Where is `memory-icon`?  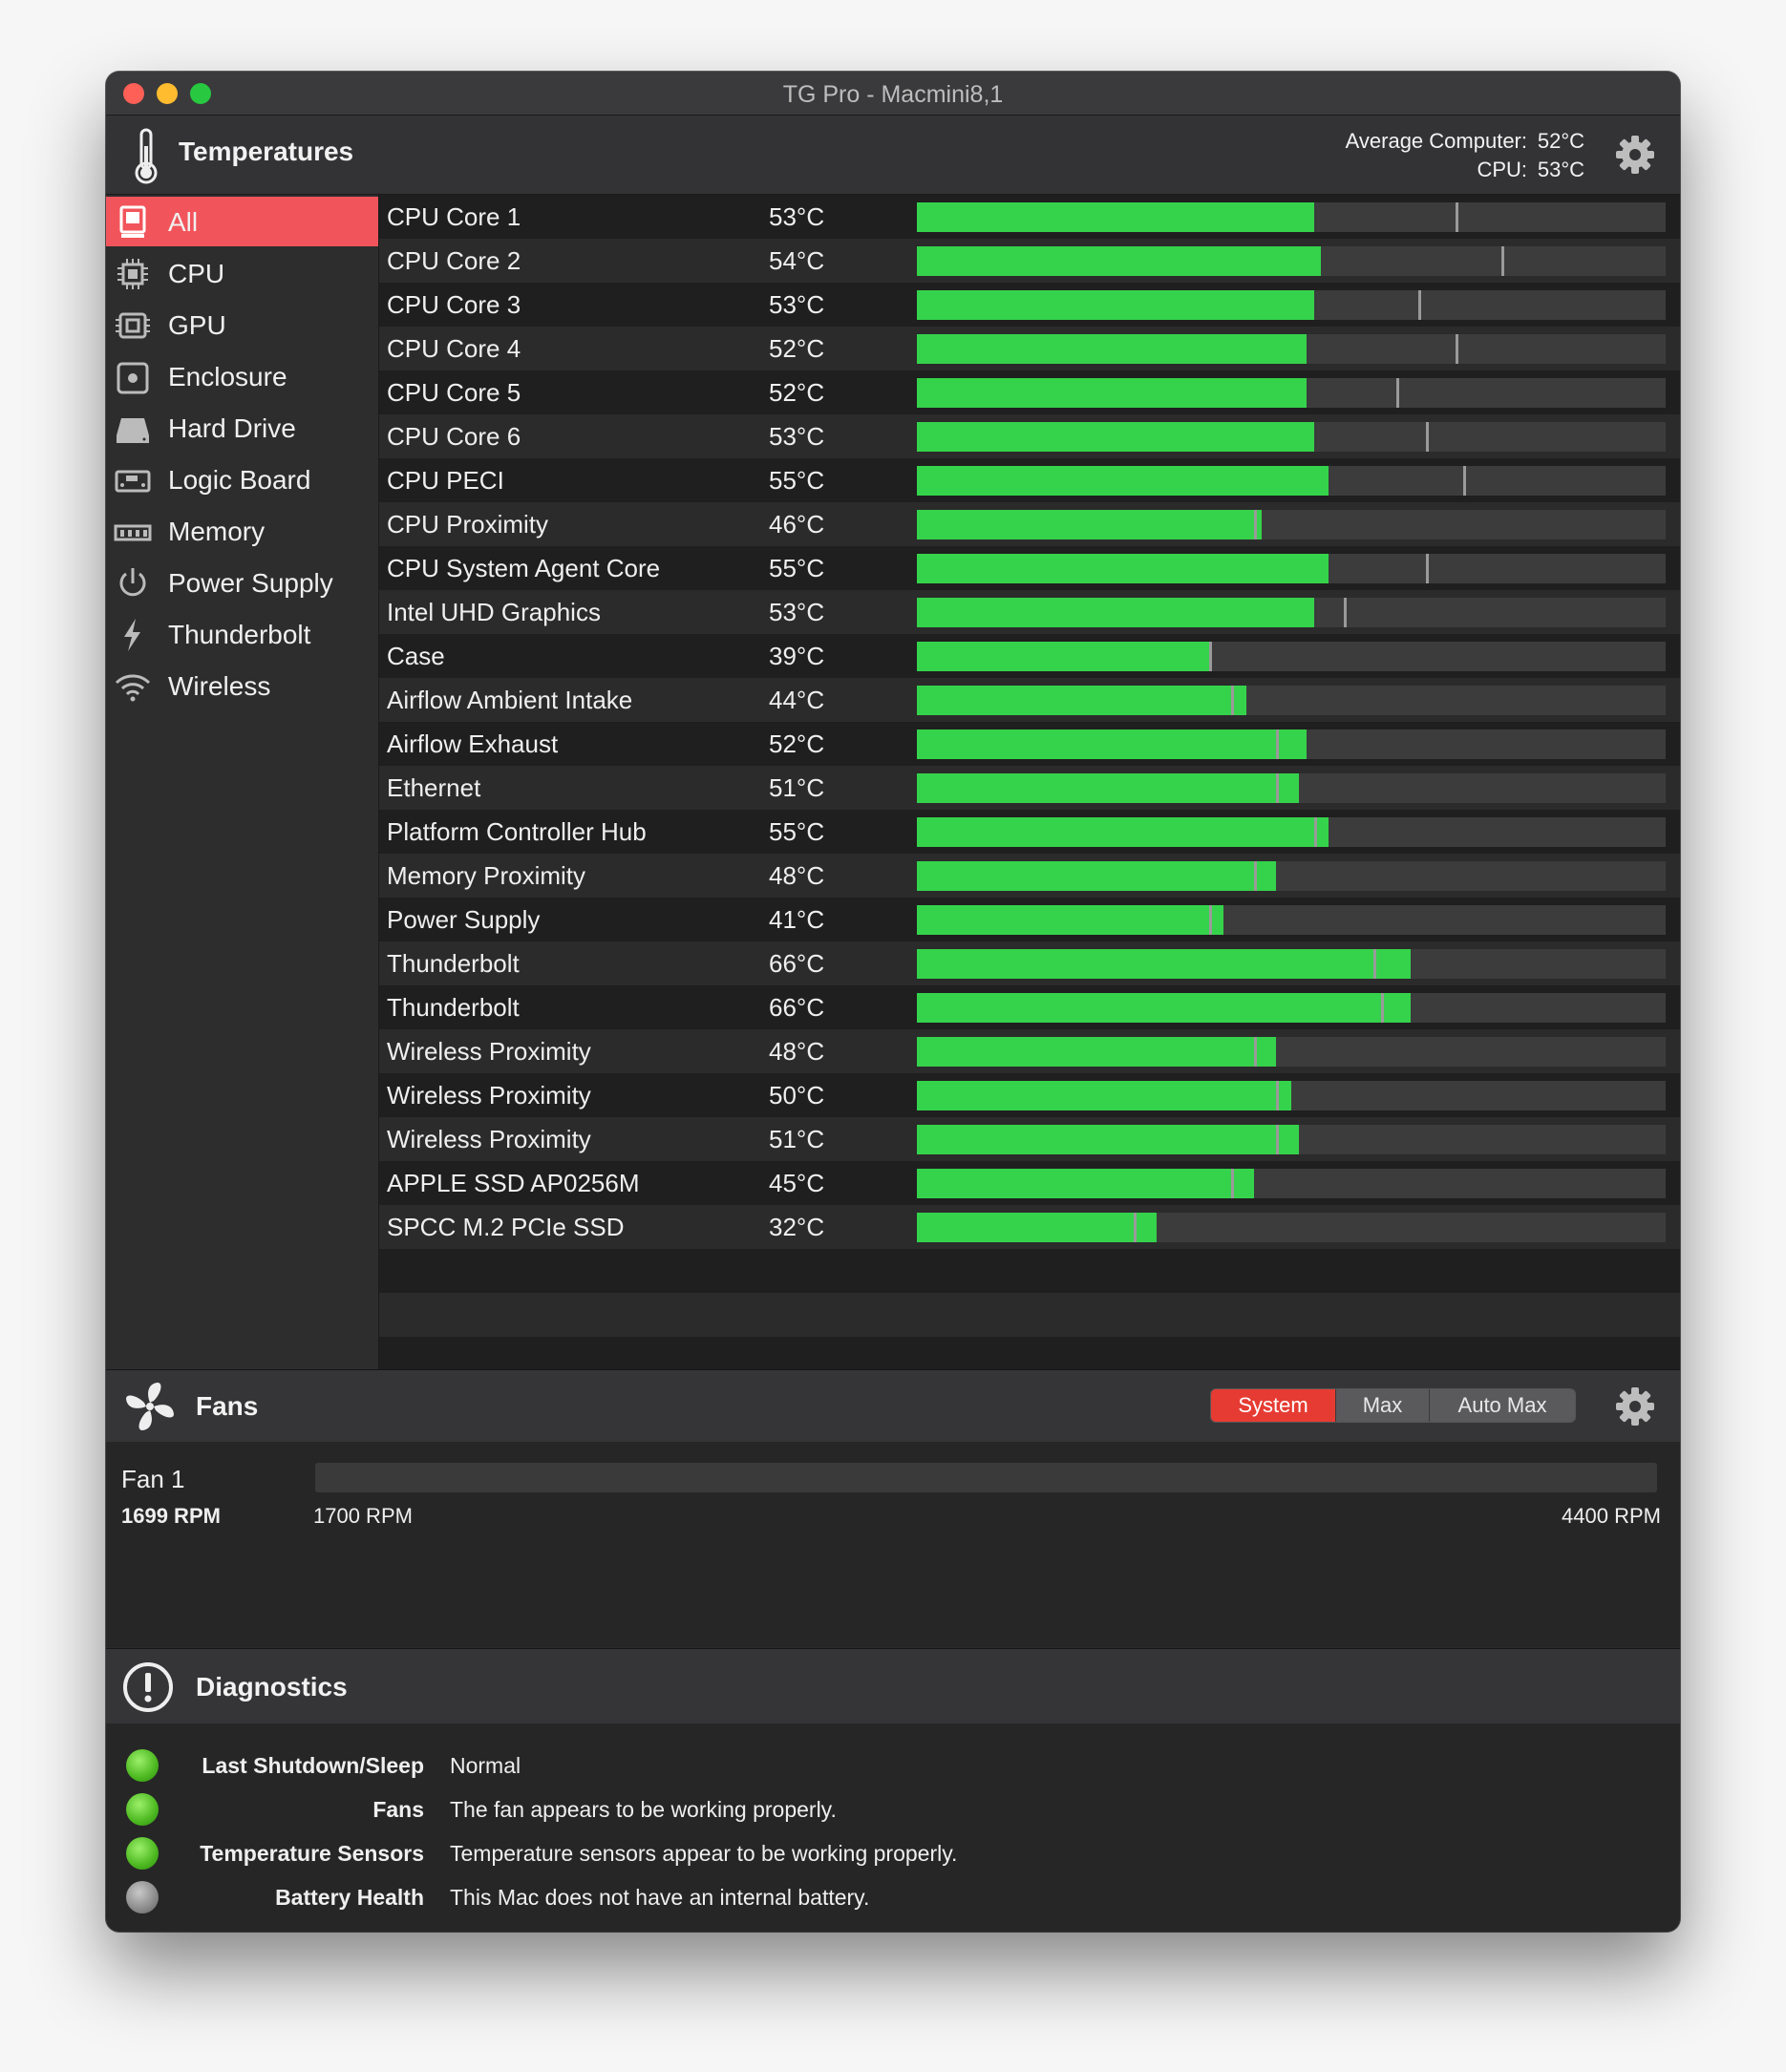 memory-icon is located at coordinates (133, 532).